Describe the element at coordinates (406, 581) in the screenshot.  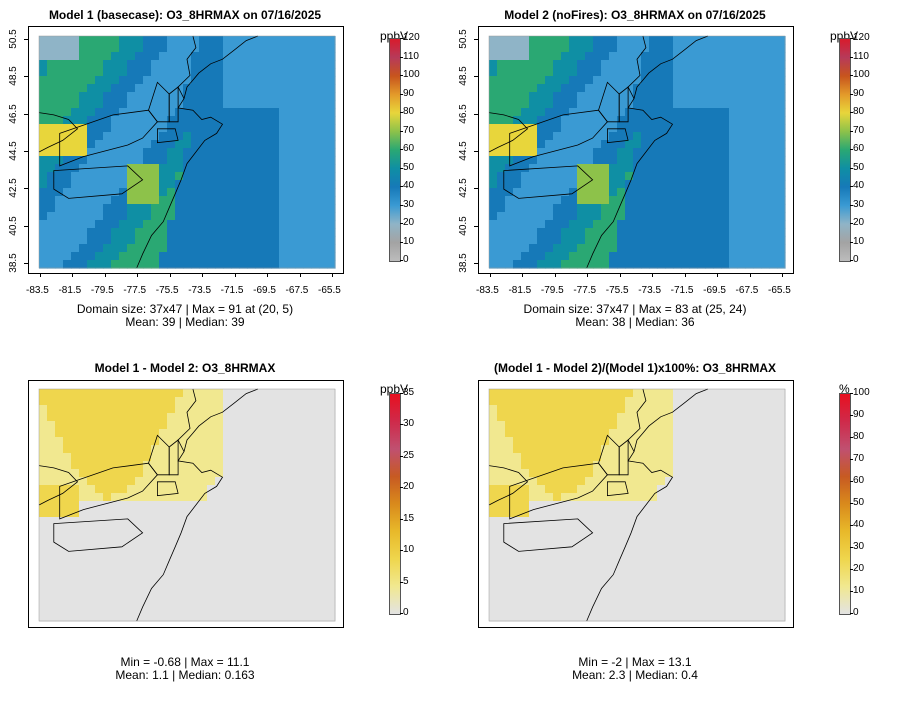
I see `colorbar-tick-label: 5` at that location.